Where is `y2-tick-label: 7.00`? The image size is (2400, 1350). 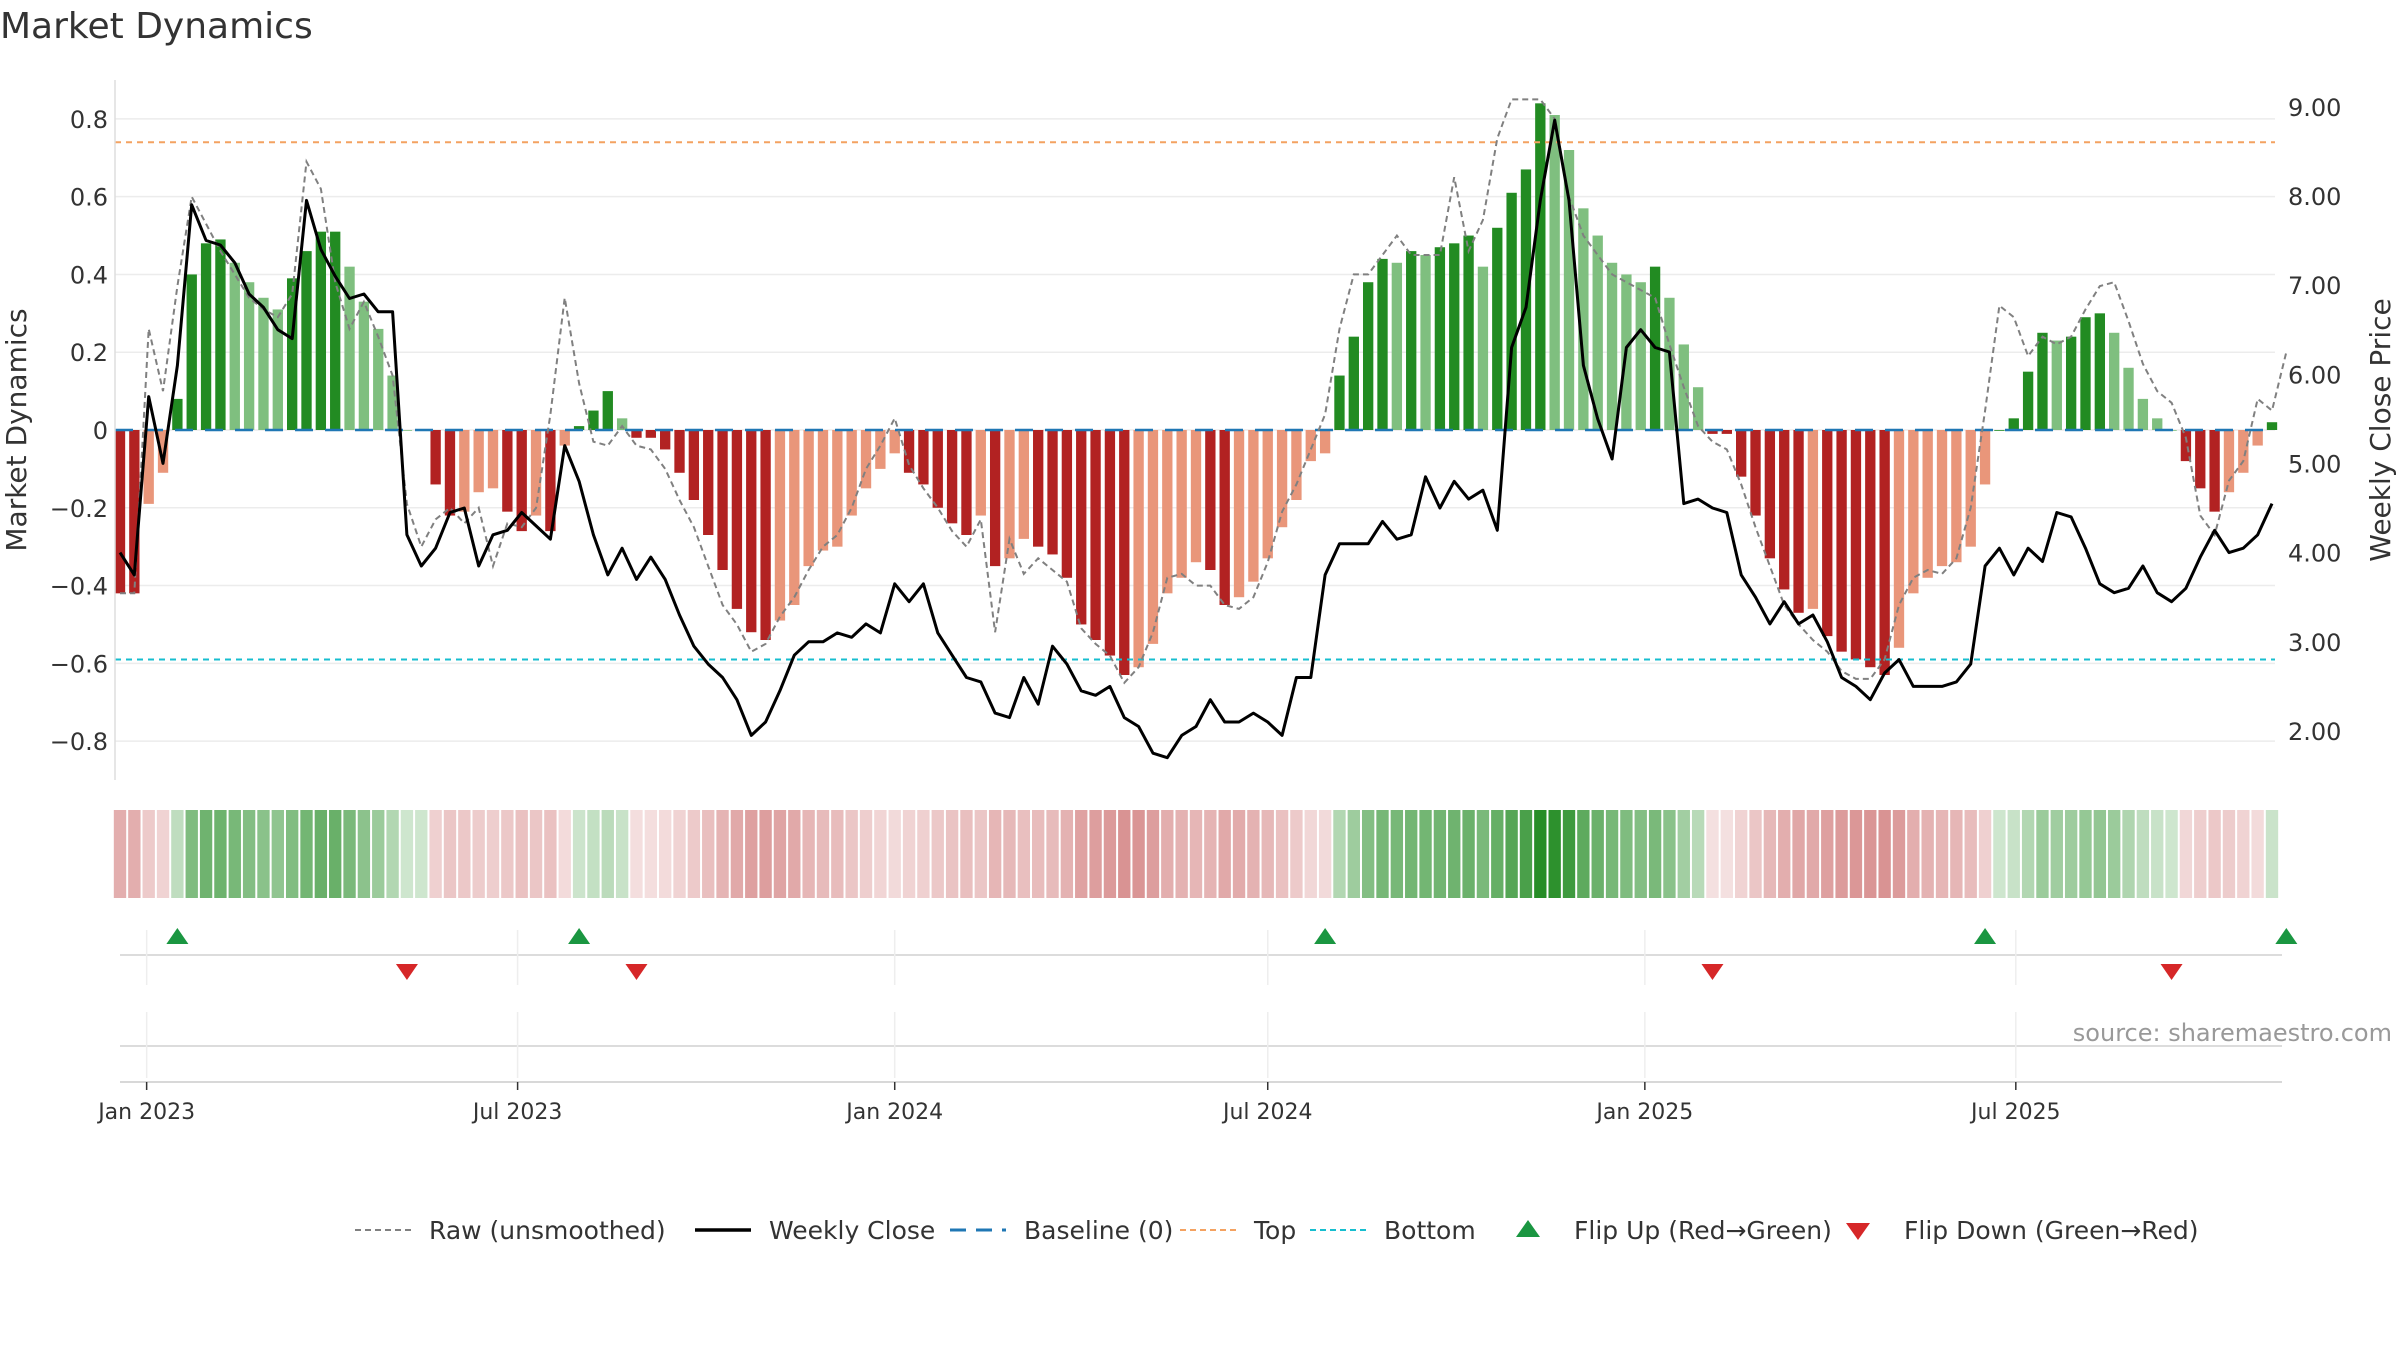
y2-tick-label: 7.00 is located at coordinates (2314, 286).